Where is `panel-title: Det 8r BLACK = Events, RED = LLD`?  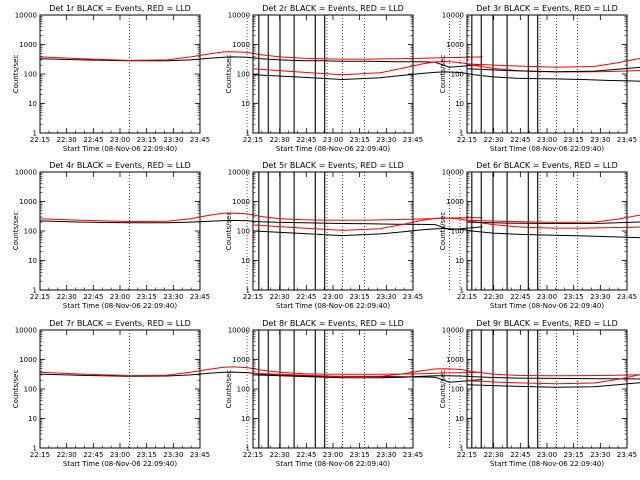
panel-title: Det 8r BLACK = Events, RED = LLD is located at coordinates (333, 323).